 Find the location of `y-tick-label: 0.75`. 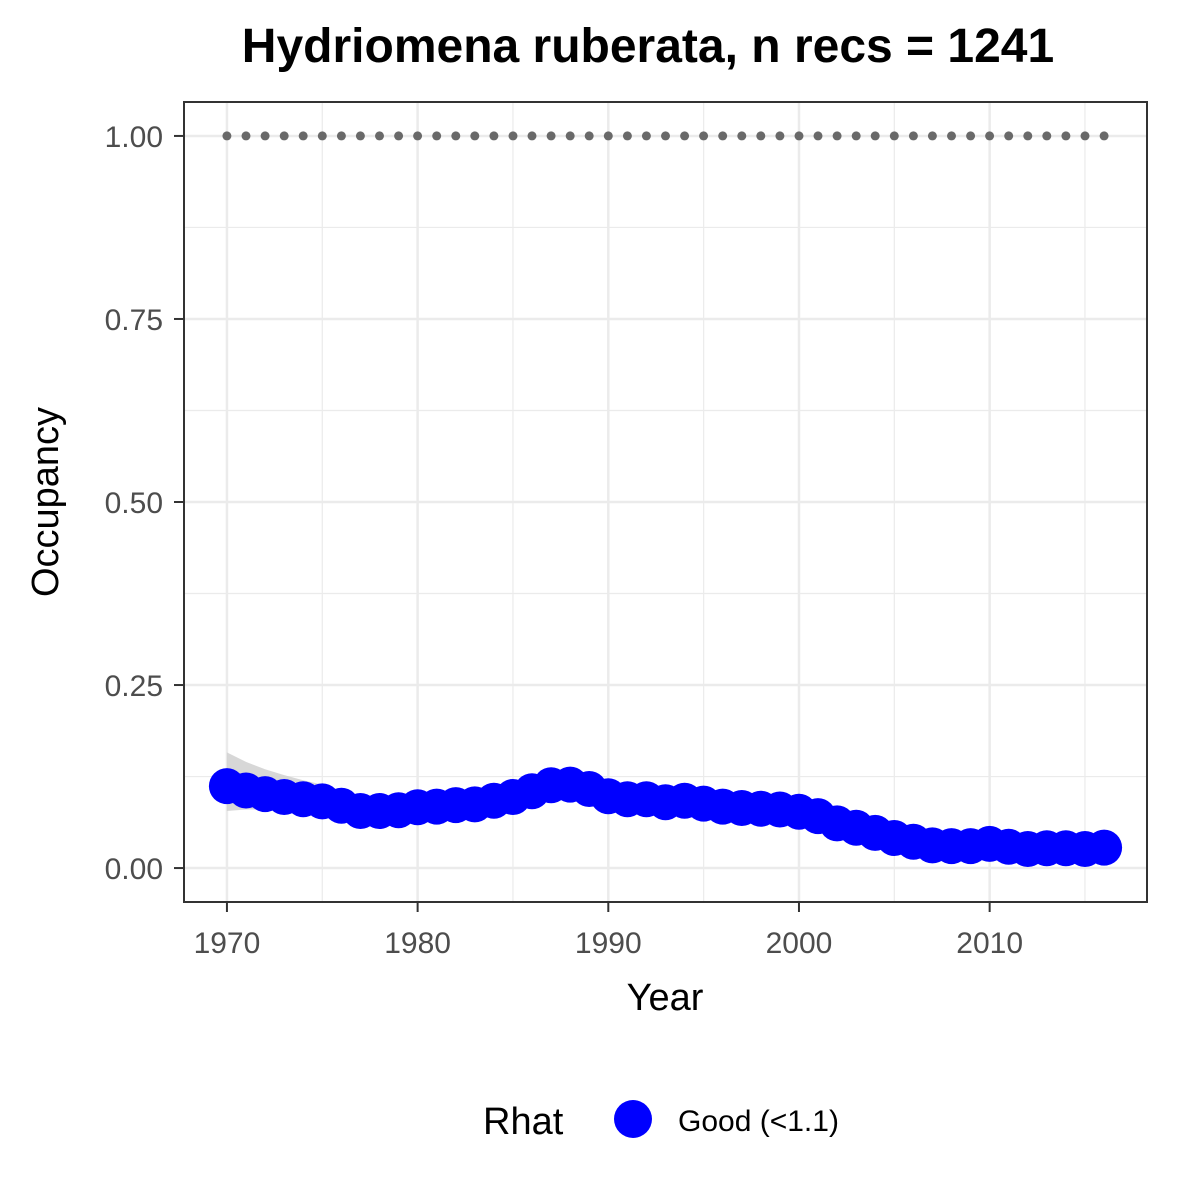

y-tick-label: 0.75 is located at coordinates (134, 320).